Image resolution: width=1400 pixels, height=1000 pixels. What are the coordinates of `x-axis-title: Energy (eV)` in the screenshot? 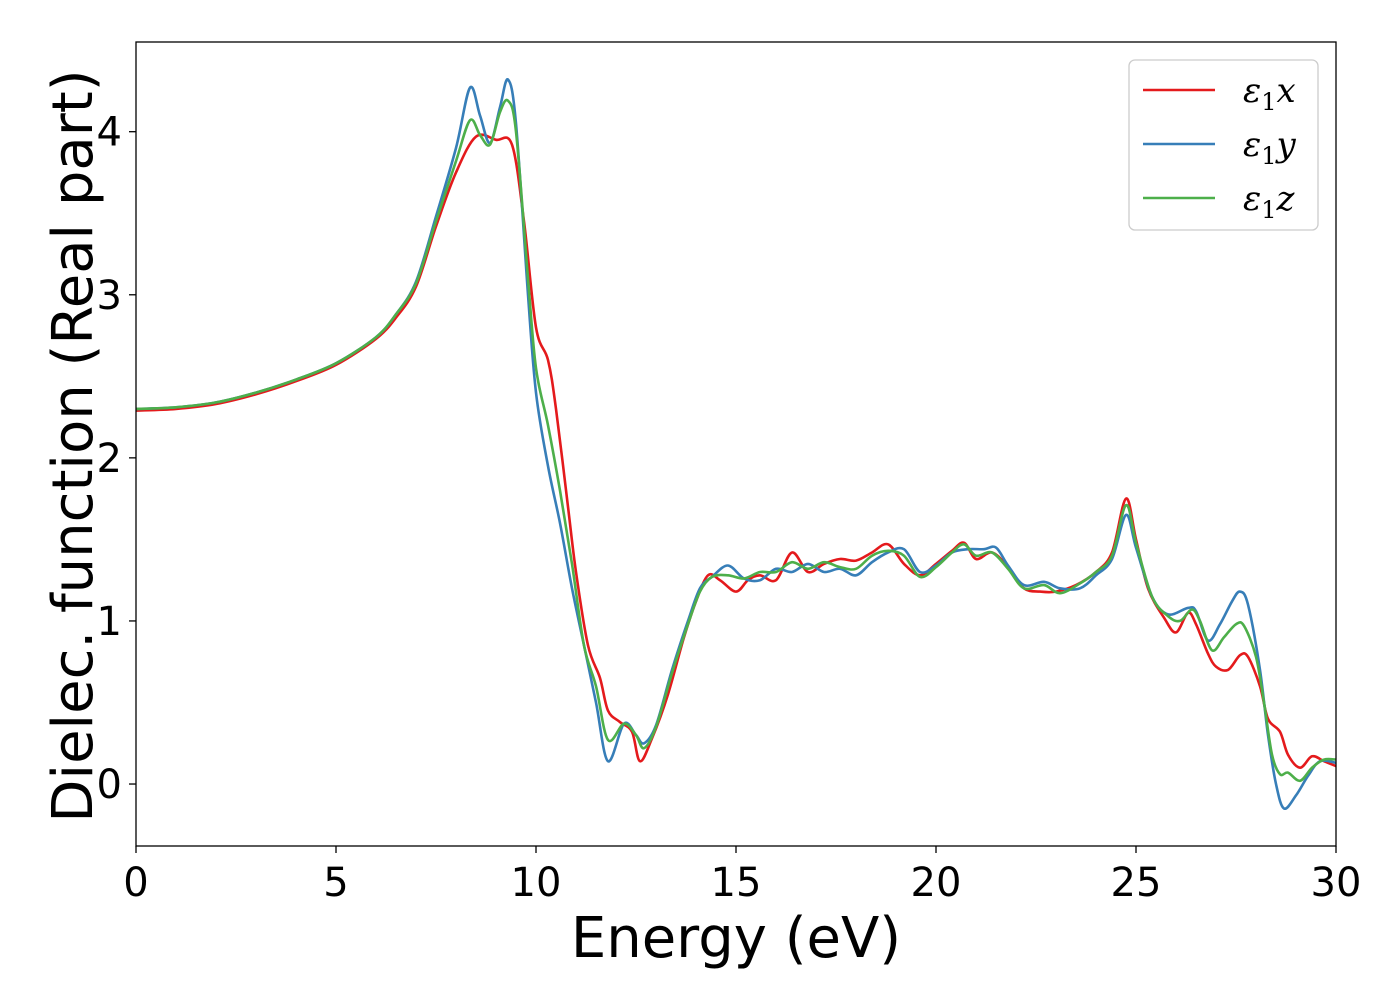 It's located at (736, 938).